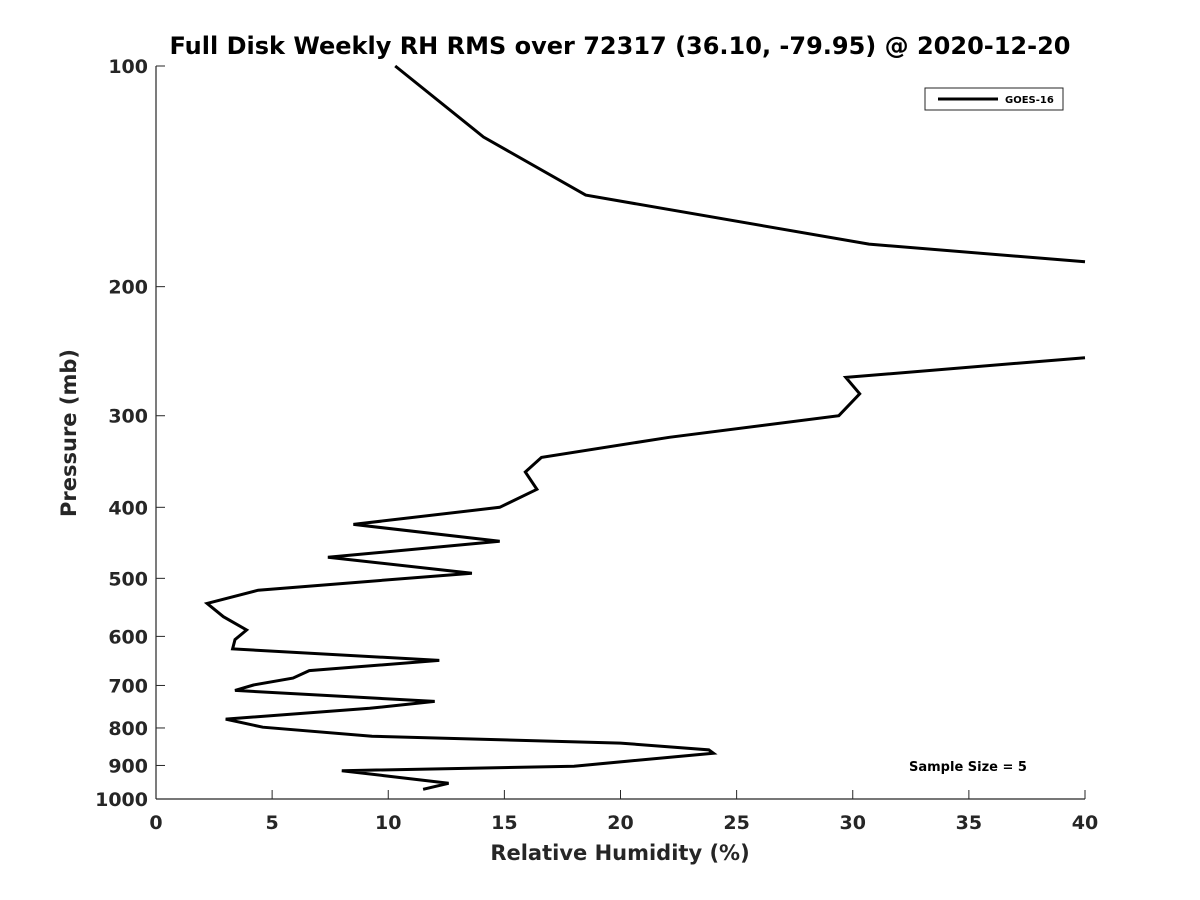 The image size is (1200, 900). What do you see at coordinates (128, 686) in the screenshot?
I see `y-tick-label: 700` at bounding box center [128, 686].